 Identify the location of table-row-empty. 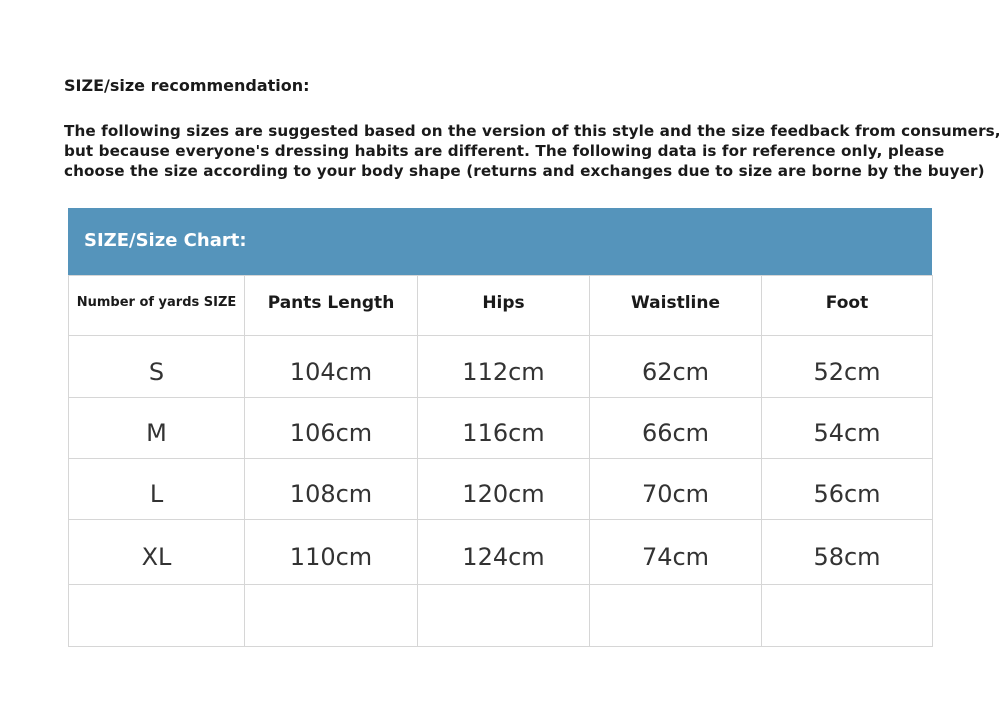
(500, 615).